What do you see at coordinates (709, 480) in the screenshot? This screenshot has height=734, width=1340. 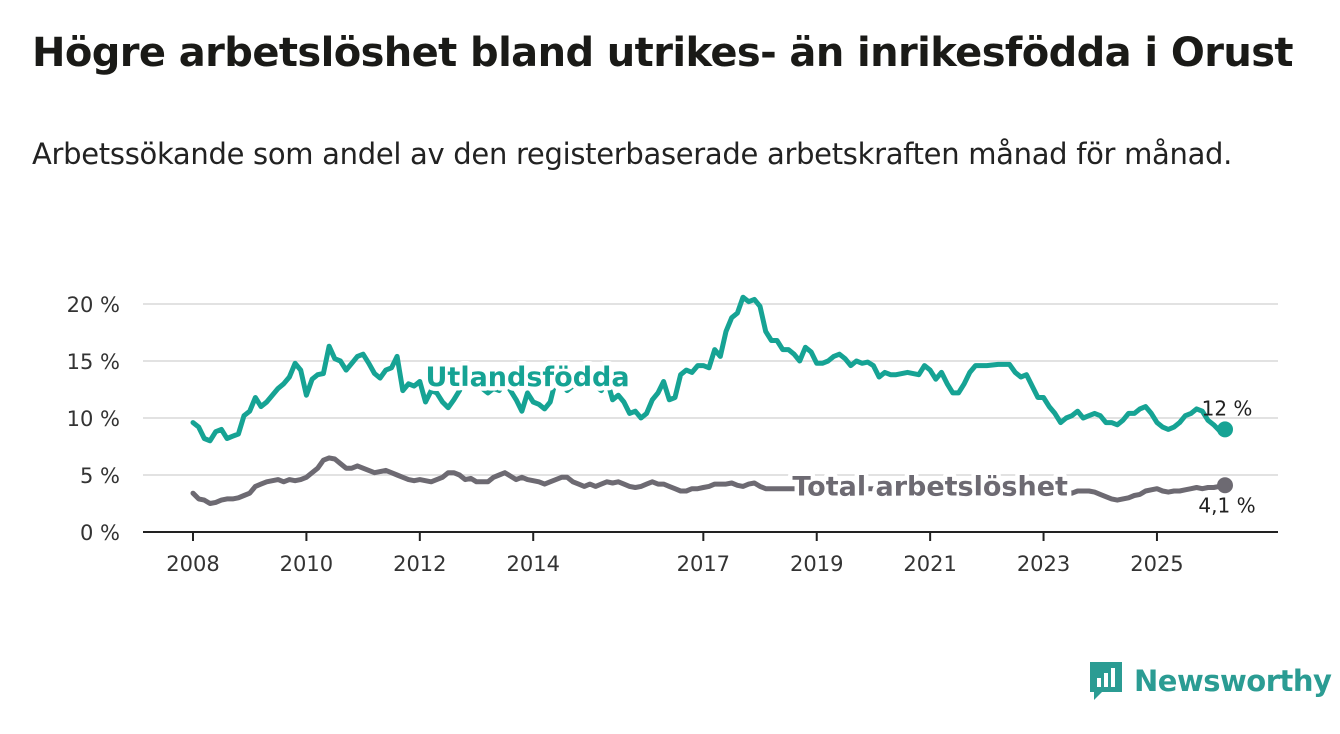 I see `series-line-total` at bounding box center [709, 480].